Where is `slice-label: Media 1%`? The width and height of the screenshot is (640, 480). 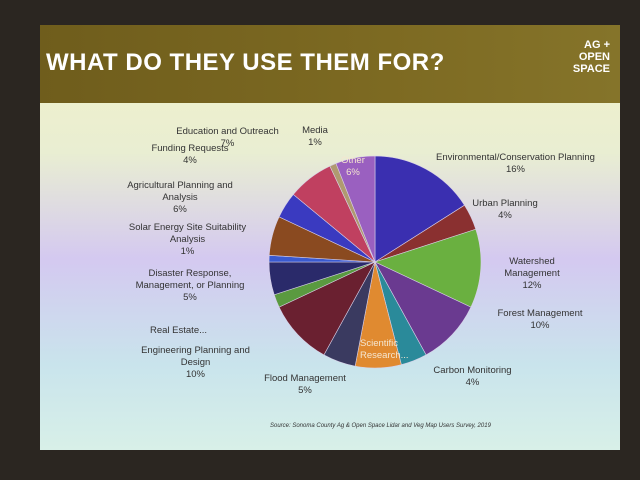 slice-label: Media 1% is located at coordinates (315, 137).